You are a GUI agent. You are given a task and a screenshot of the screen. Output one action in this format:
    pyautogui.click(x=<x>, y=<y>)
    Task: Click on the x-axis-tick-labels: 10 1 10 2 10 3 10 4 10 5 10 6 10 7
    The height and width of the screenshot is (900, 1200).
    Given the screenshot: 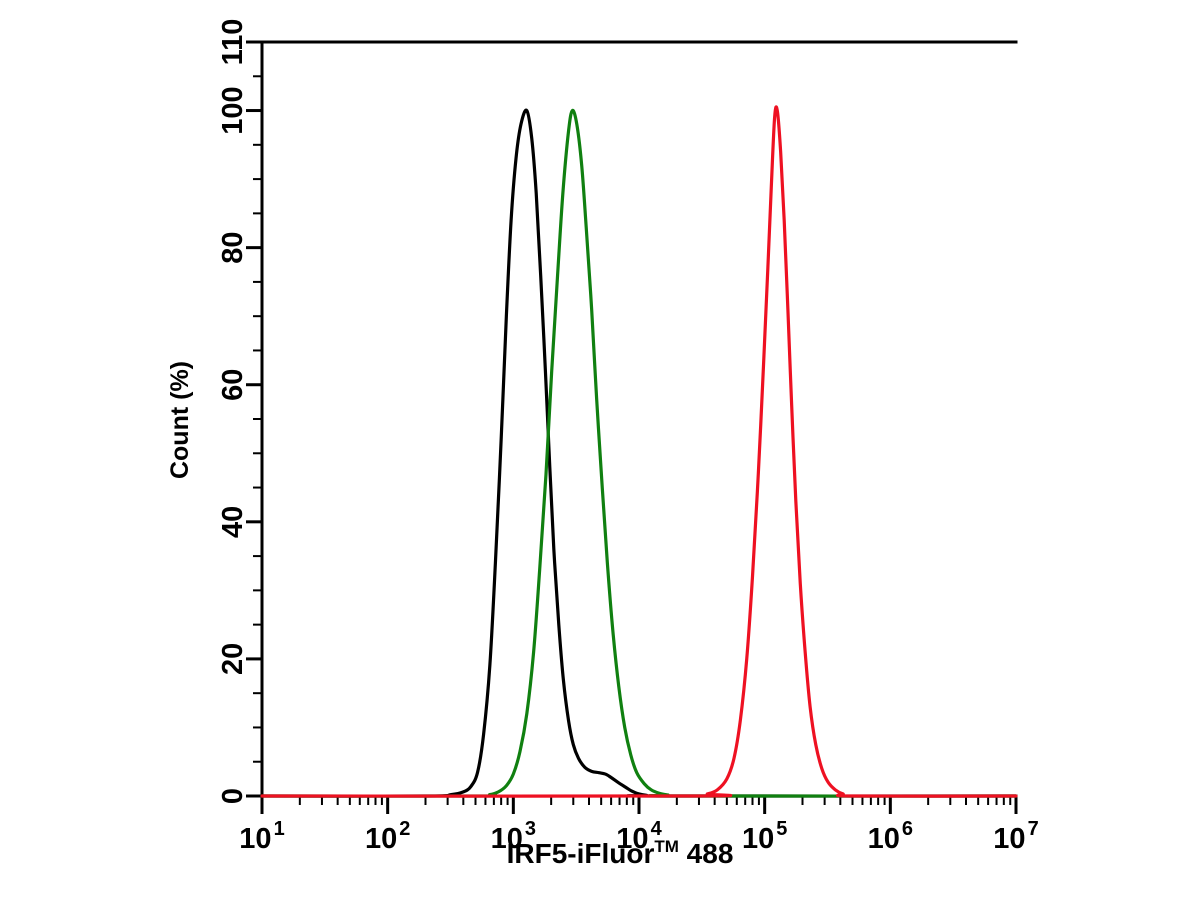 What is the action you would take?
    pyautogui.click(x=638, y=836)
    